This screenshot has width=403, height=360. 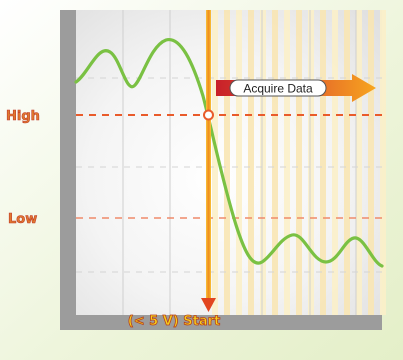 I want to click on acquire-data-arrow: Acquire Data, so click(x=296, y=88).